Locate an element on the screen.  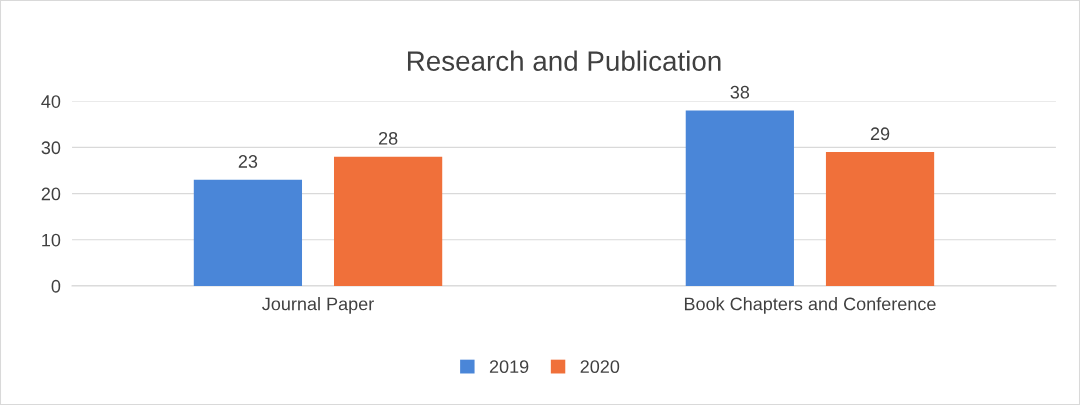
legend-label: 2019 is located at coordinates (509, 367).